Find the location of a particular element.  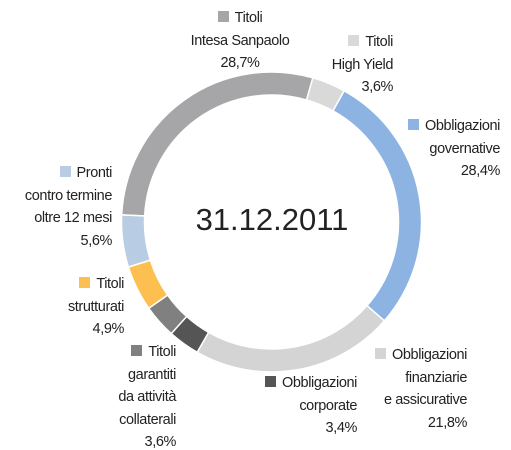

segment-label: Titoli strutturati 4,9% is located at coordinates (96, 307).